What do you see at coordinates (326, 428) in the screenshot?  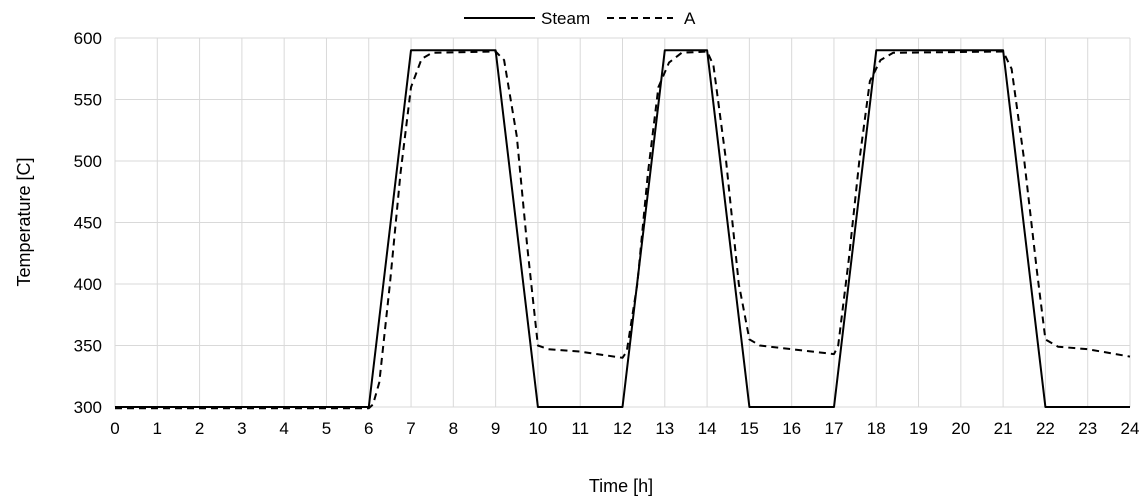 I see `x-tick-label: 5` at bounding box center [326, 428].